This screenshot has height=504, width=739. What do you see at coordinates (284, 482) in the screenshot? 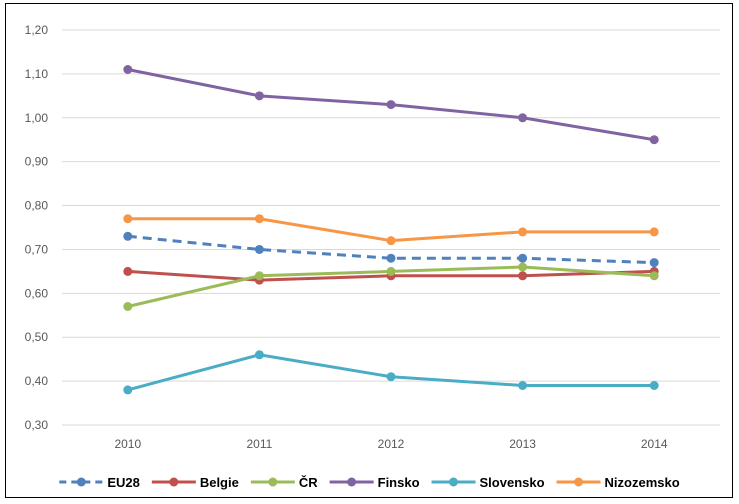
I see `legend-item-čr: ČR` at bounding box center [284, 482].